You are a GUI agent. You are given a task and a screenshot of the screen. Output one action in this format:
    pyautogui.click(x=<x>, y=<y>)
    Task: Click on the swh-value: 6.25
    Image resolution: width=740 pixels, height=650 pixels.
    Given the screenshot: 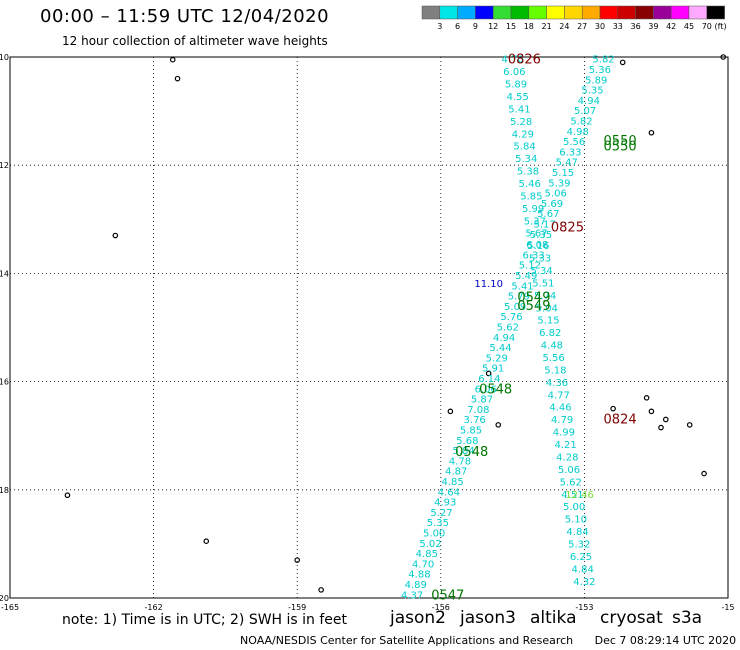 What is the action you would take?
    pyautogui.click(x=581, y=557)
    